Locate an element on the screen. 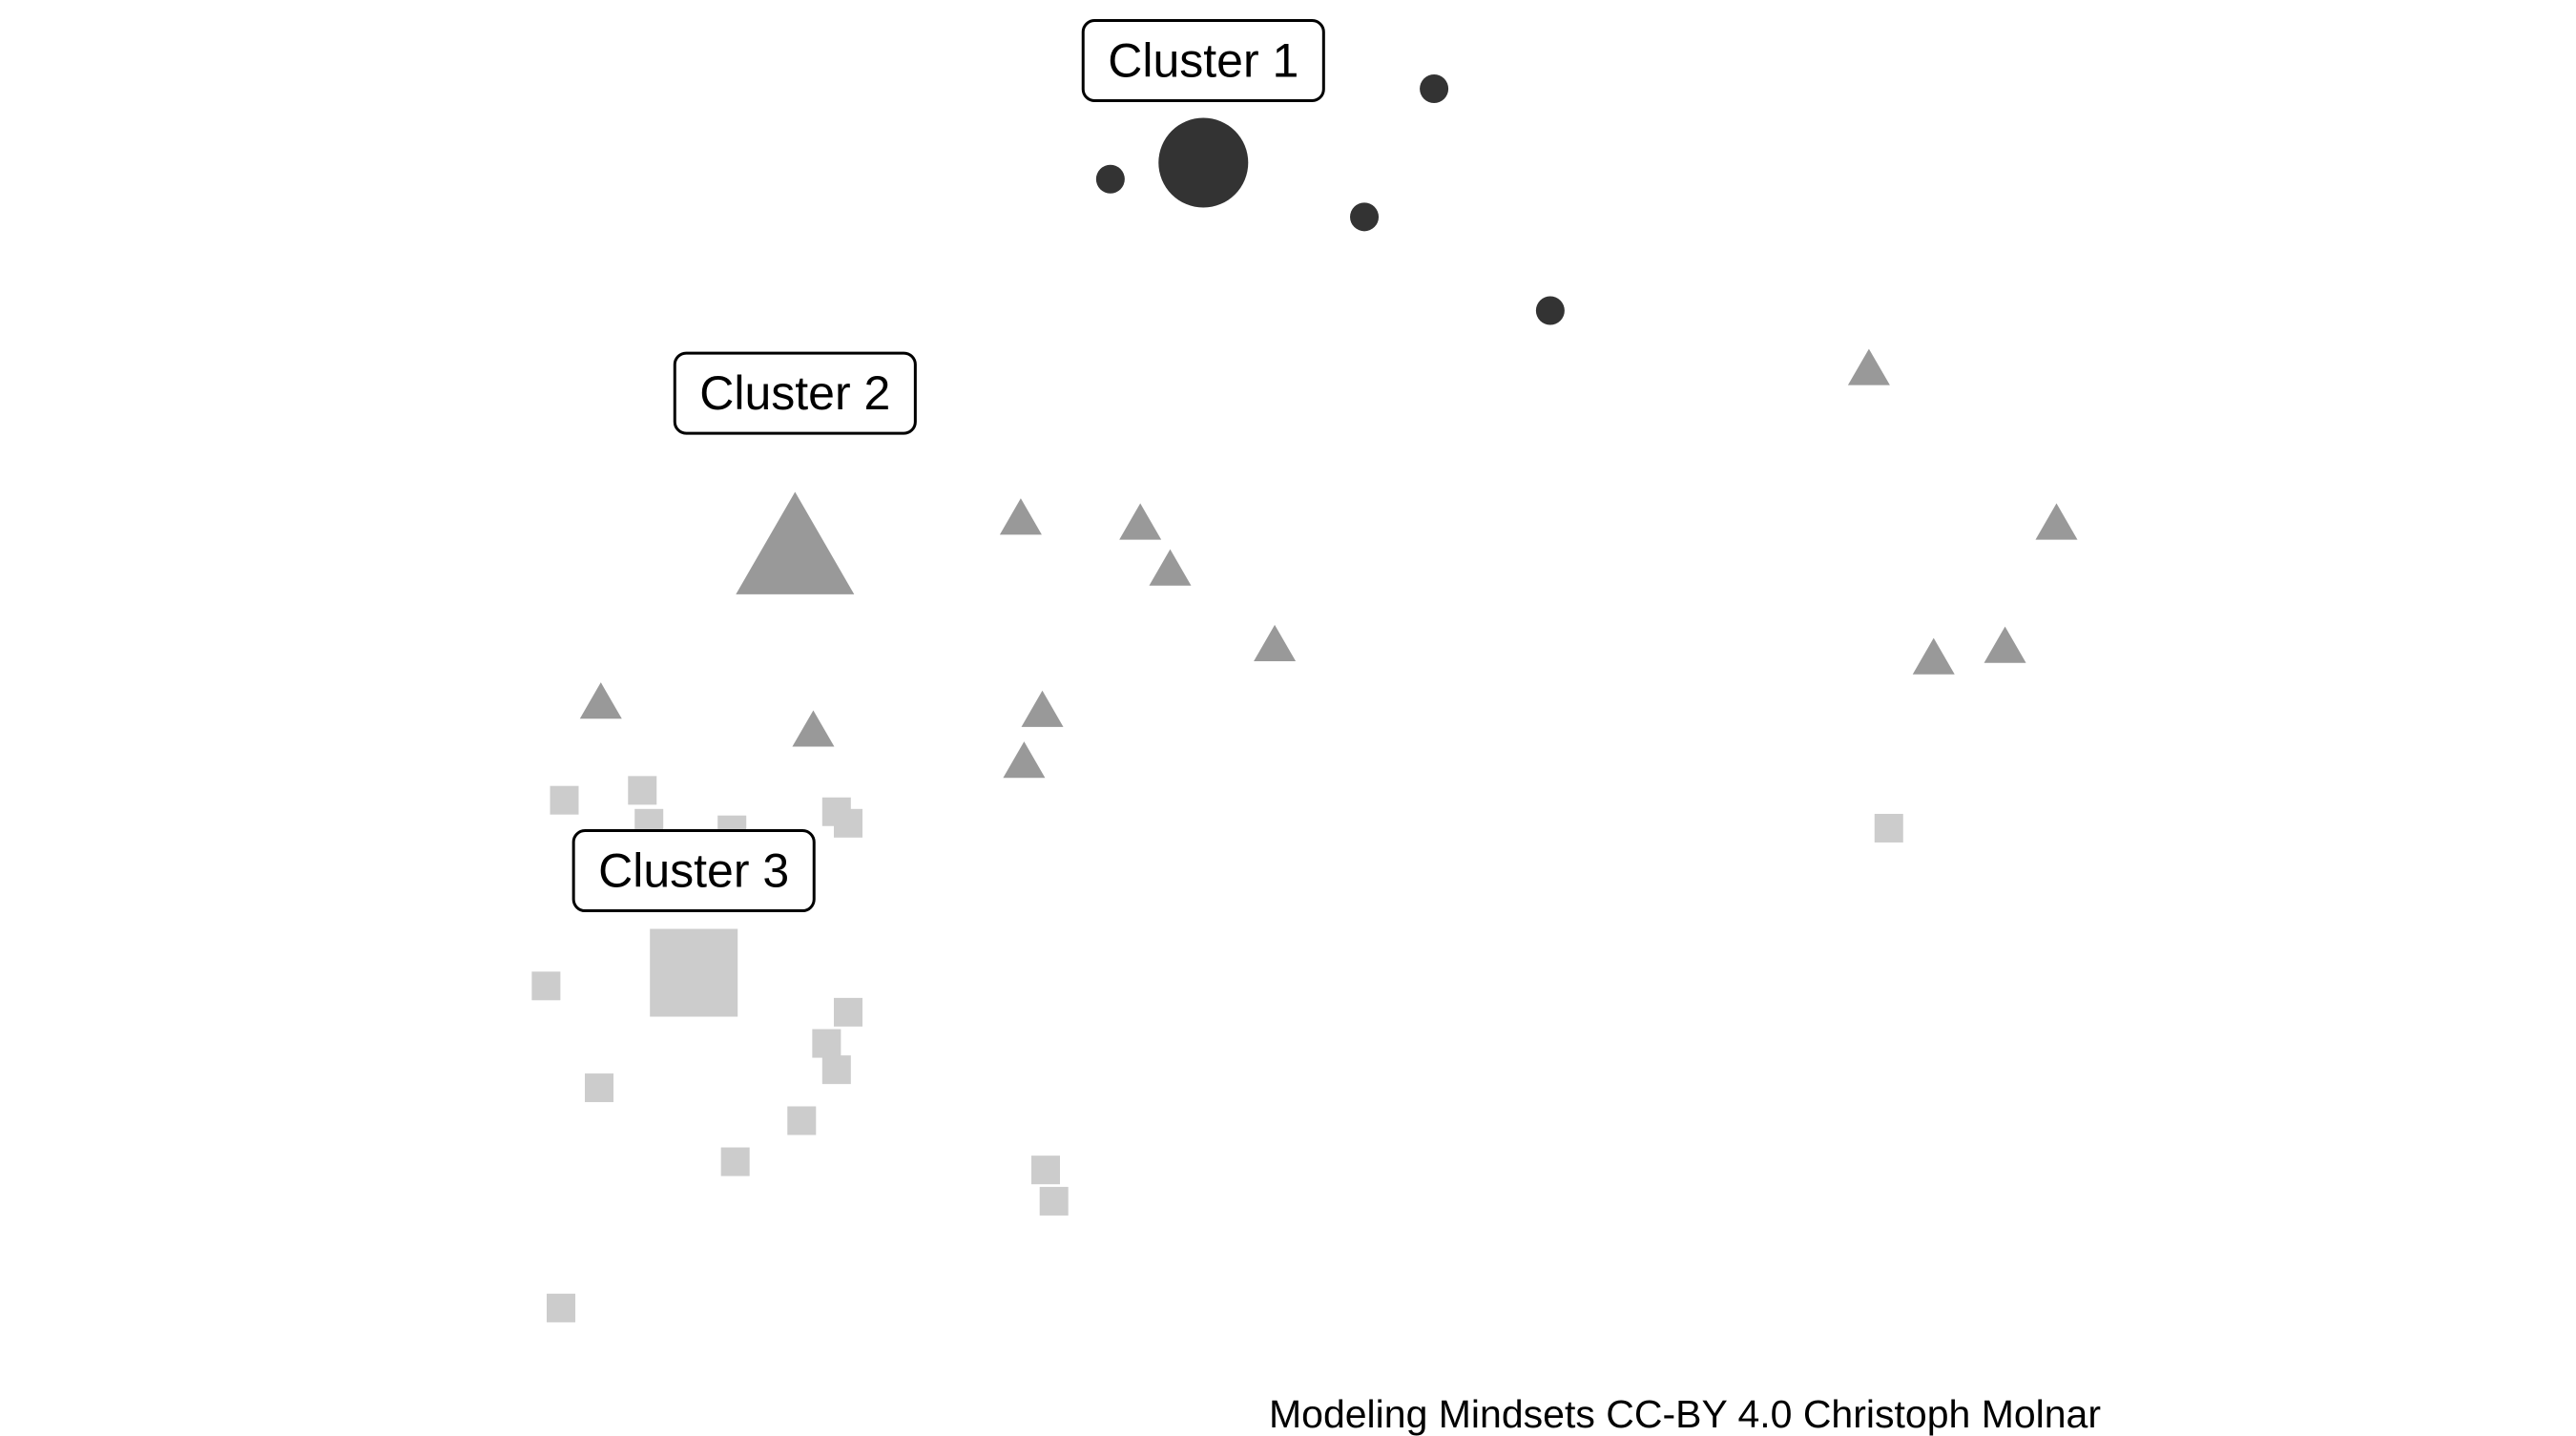 The width and height of the screenshot is (2576, 1436). cluster-2-label: Cluster 2 is located at coordinates (795, 393).